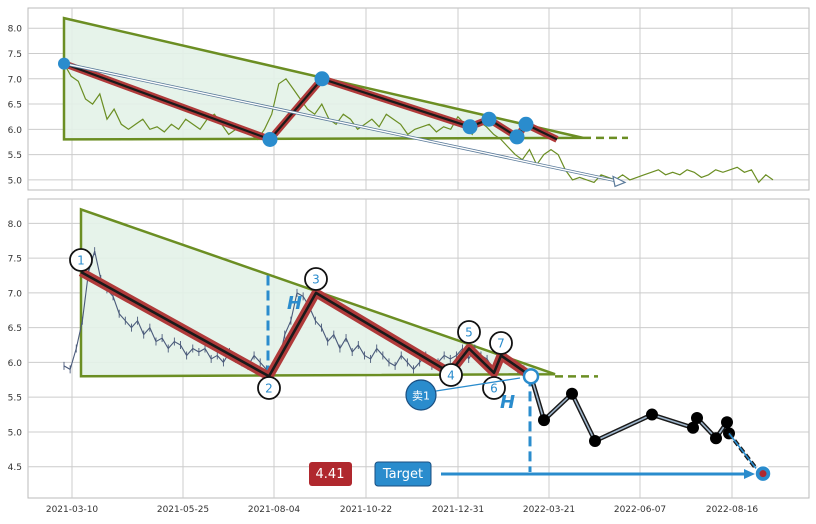  What do you see at coordinates (269, 389) in the screenshot?
I see `pivot-number-label: 2` at bounding box center [269, 389].